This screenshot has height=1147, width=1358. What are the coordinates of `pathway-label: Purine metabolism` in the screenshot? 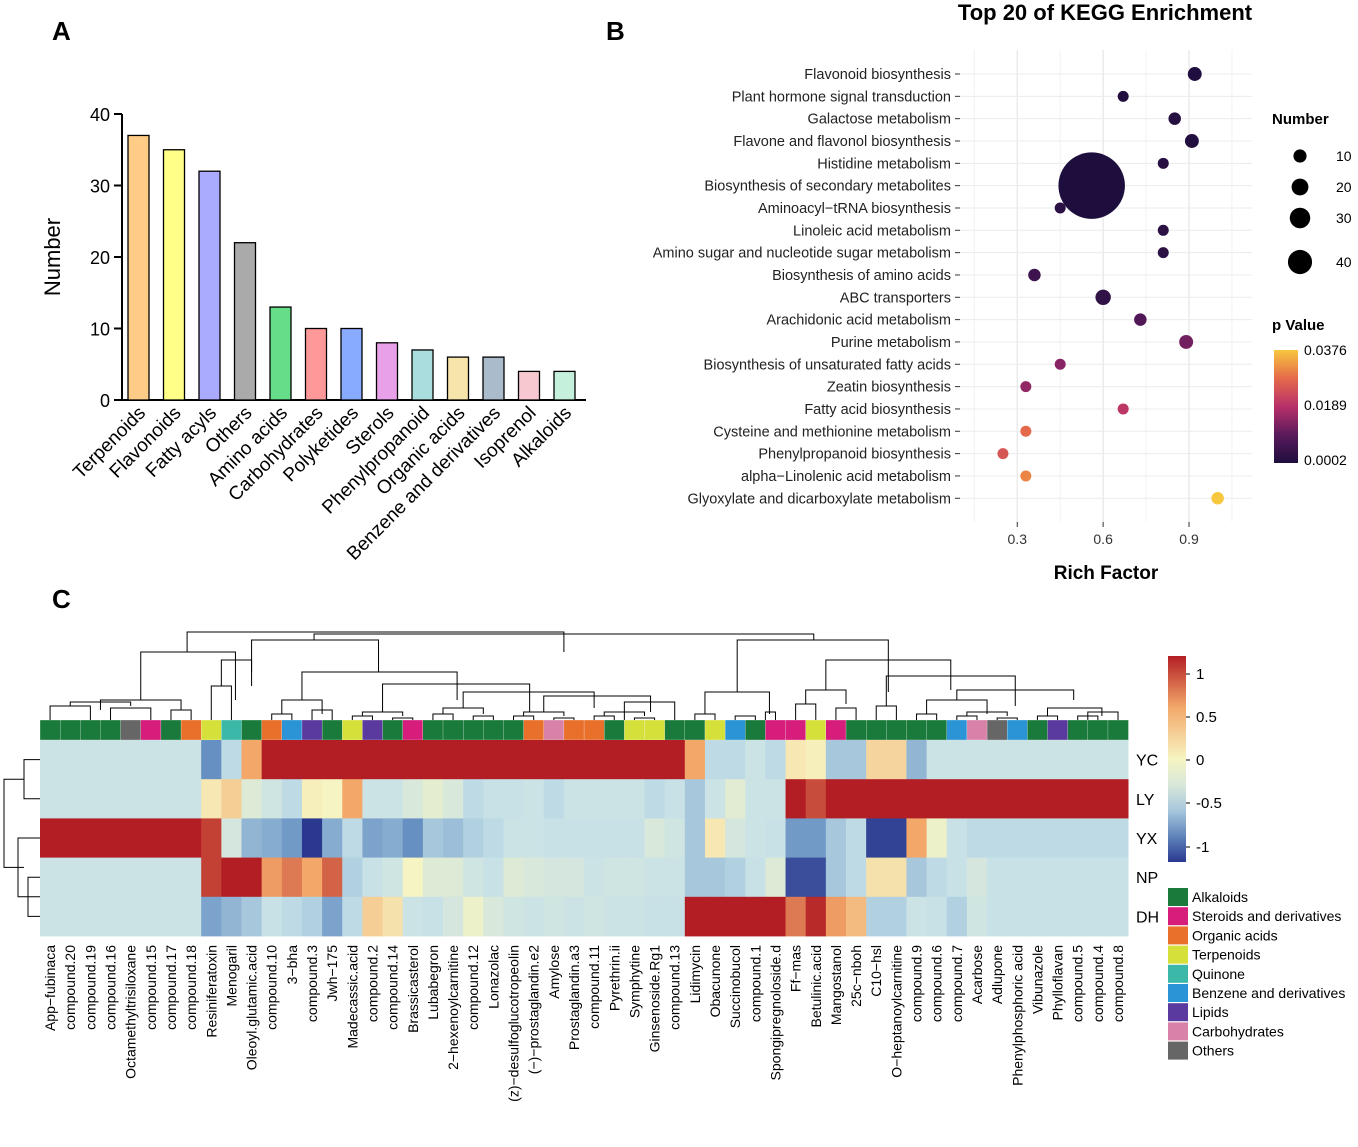 It's located at (891, 343).